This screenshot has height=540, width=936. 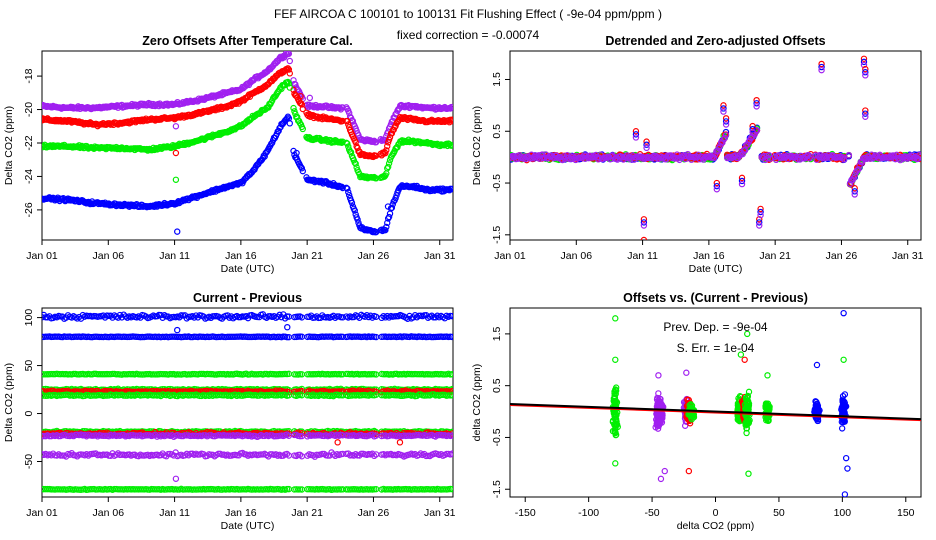 What do you see at coordinates (451, 374) in the screenshot?
I see `band-point-green` at bounding box center [451, 374].